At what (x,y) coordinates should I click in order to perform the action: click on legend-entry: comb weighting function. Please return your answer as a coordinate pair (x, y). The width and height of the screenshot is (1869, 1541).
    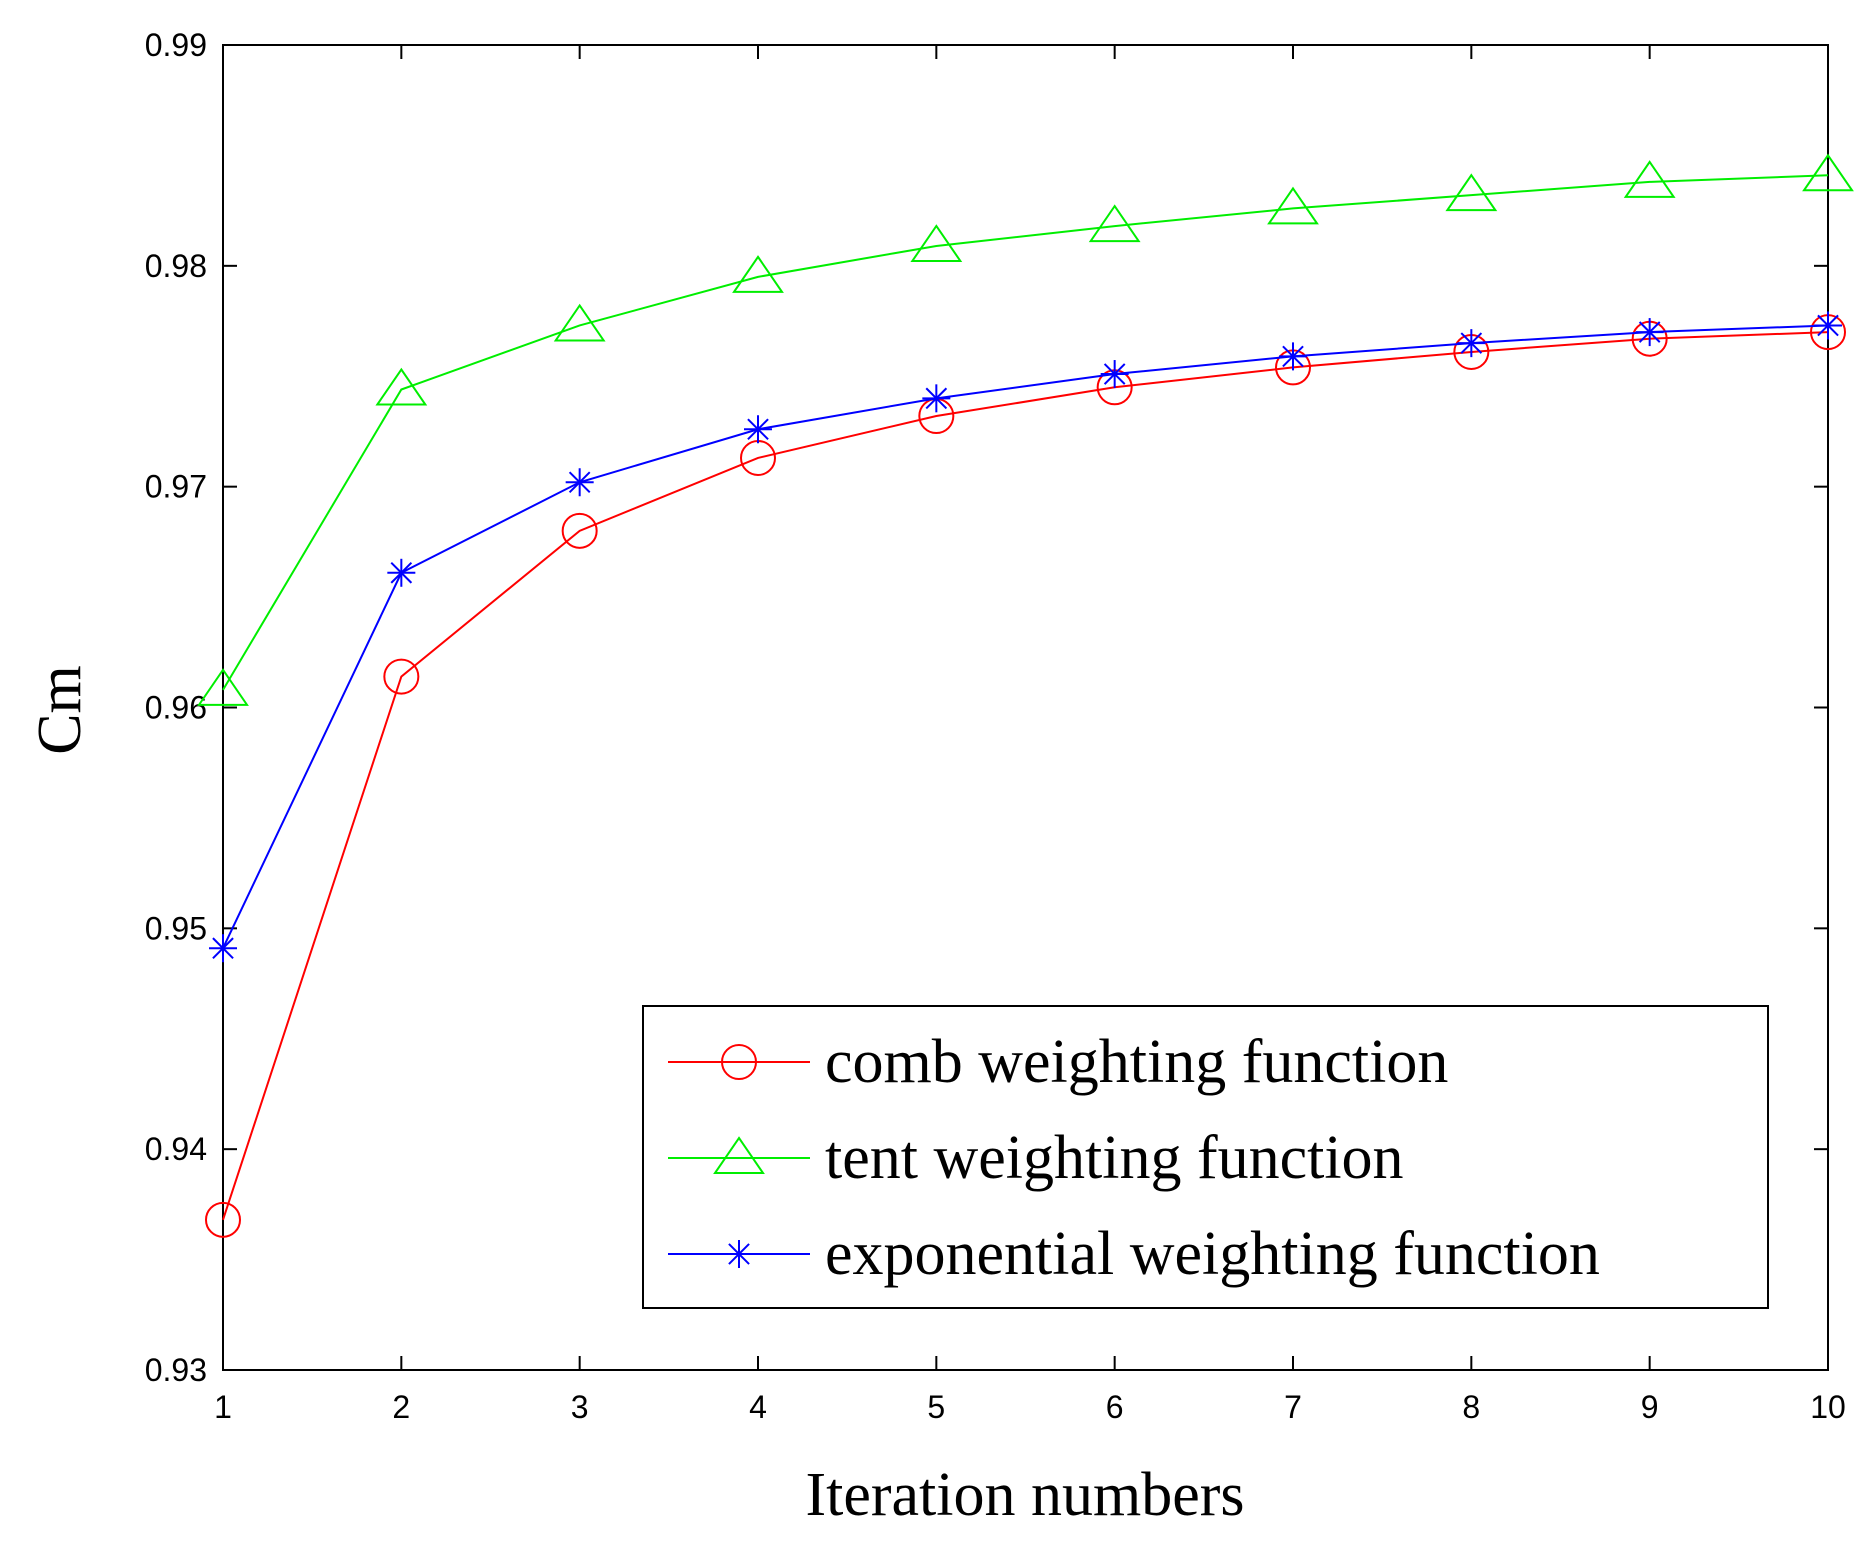
    Looking at the image, I should click on (1058, 1062).